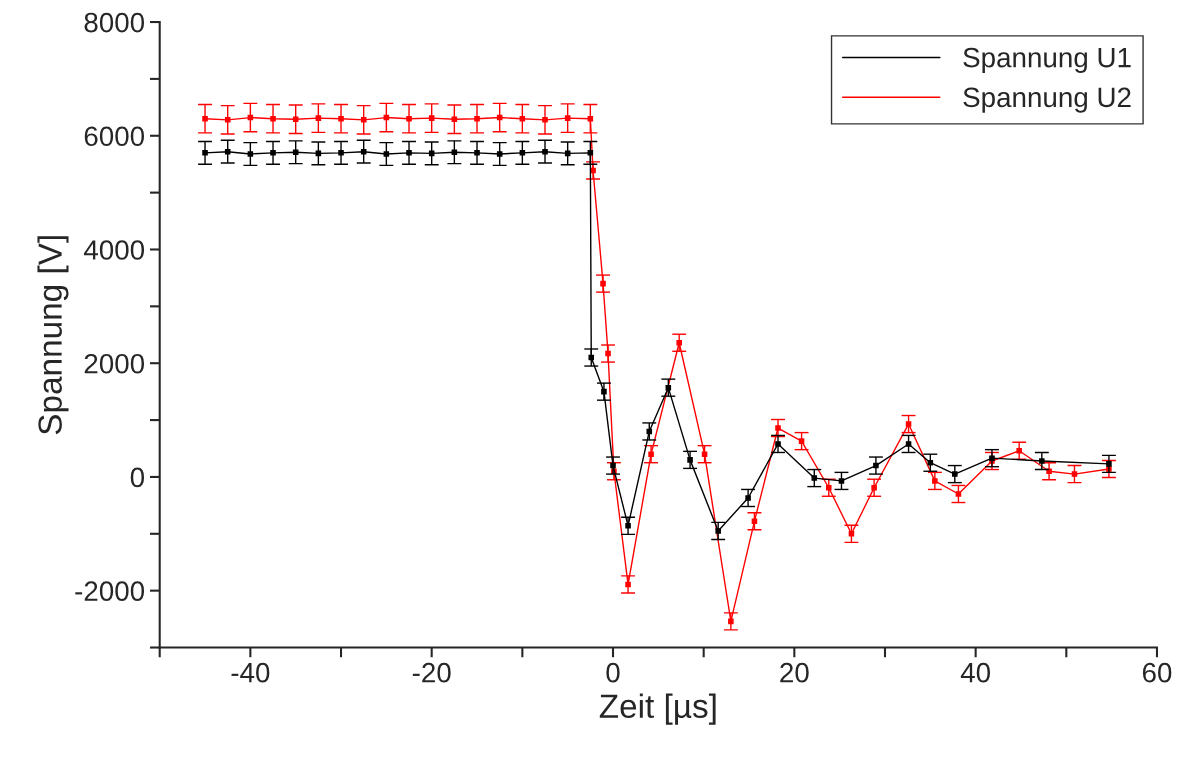 This screenshot has width=1183, height=760. I want to click on x-tick-label: 60, so click(1157, 672).